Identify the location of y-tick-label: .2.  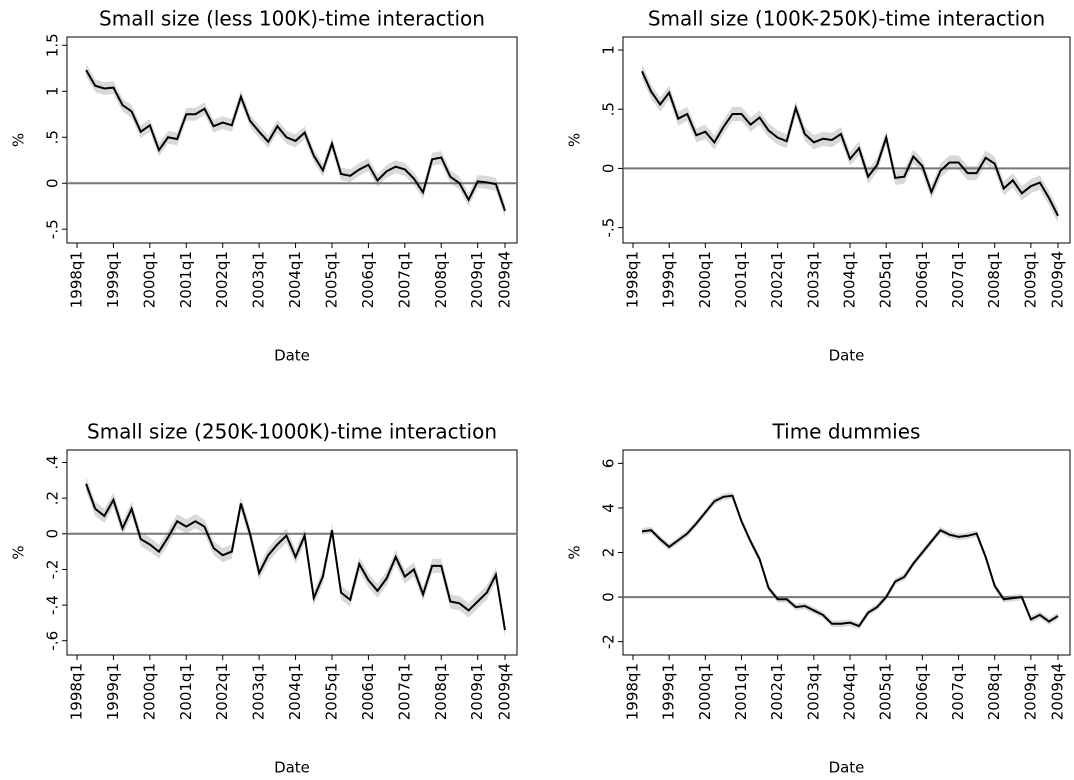
(53, 498).